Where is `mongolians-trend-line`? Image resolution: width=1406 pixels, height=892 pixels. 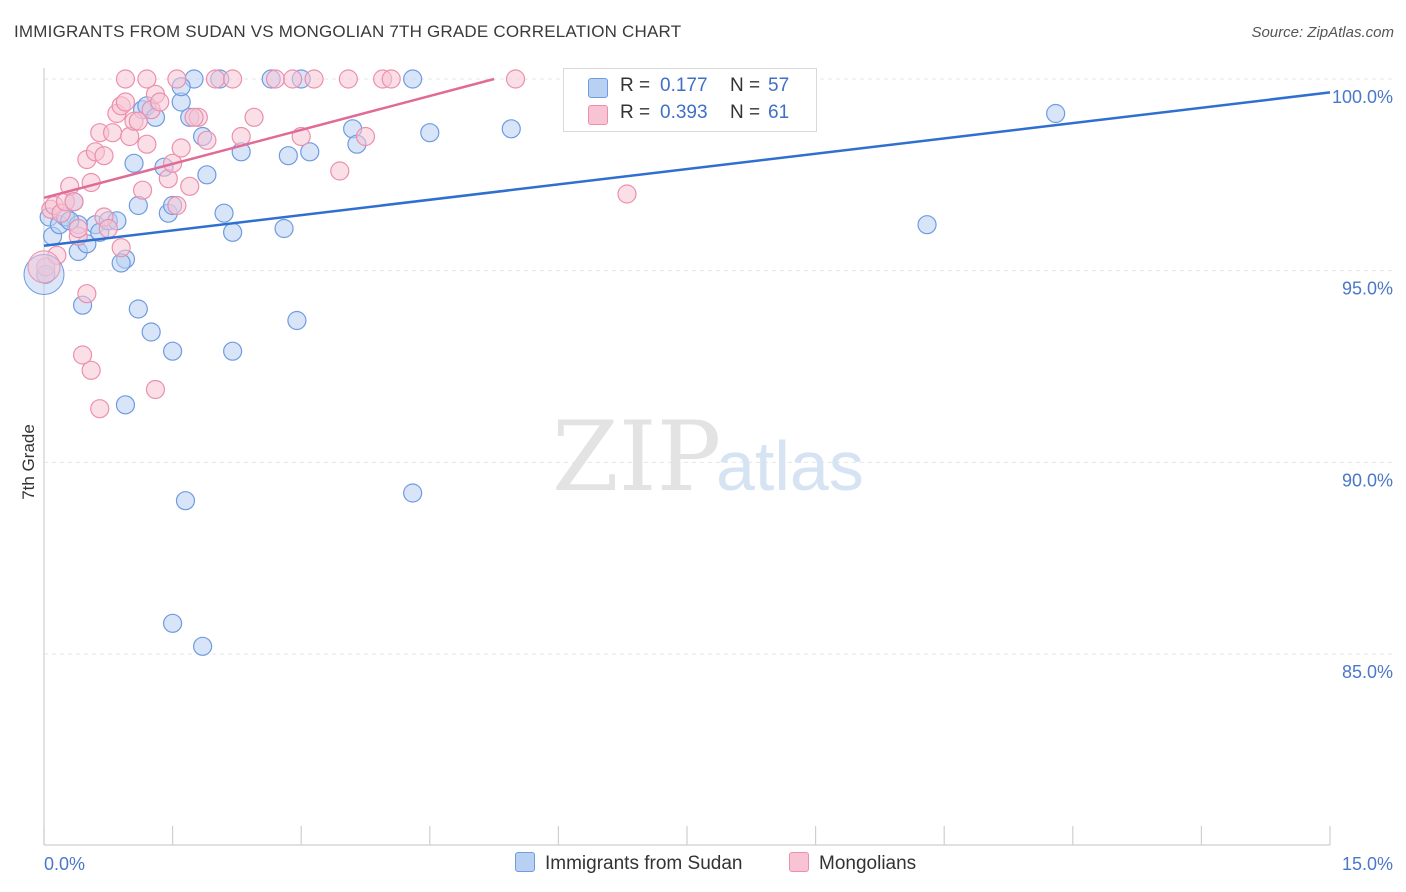 mongolians-trend-line is located at coordinates (269, 138).